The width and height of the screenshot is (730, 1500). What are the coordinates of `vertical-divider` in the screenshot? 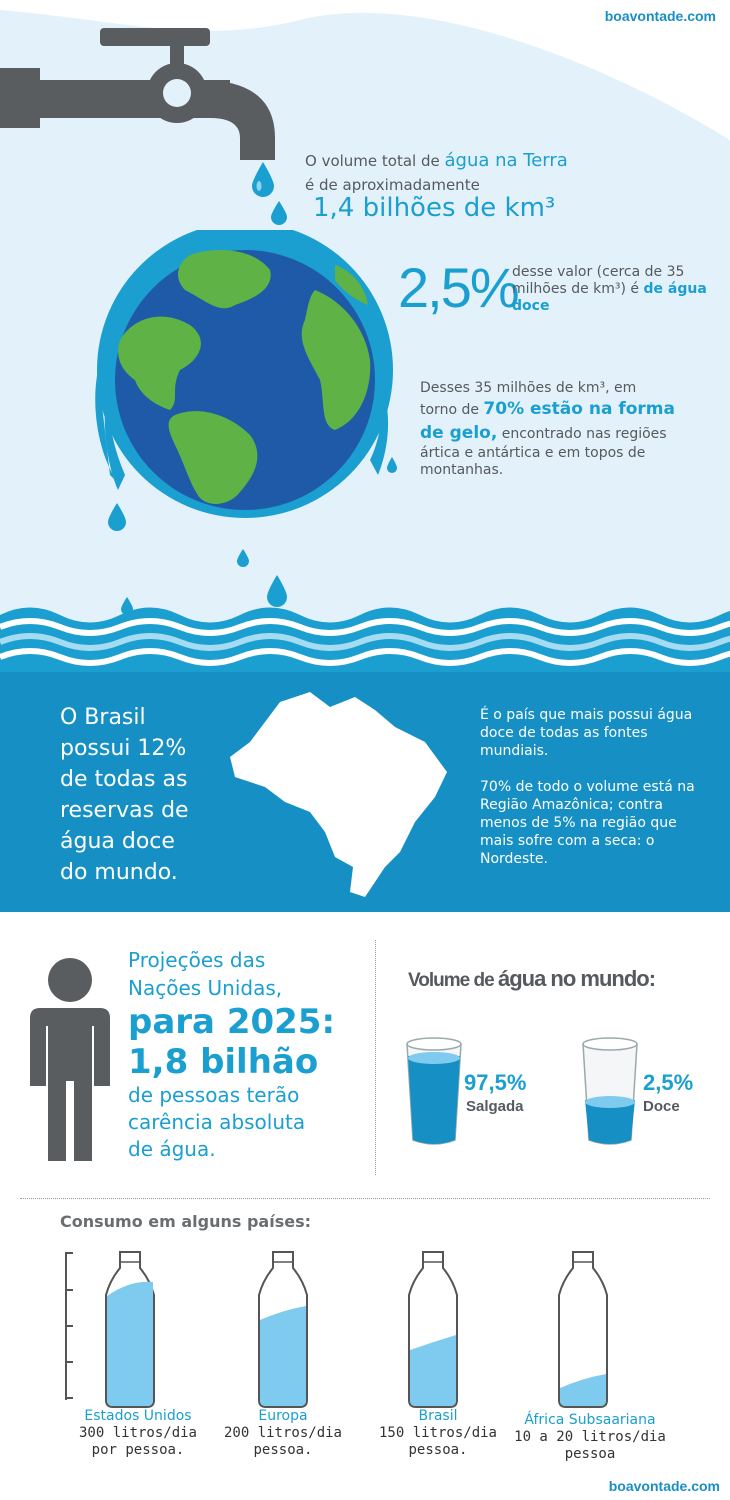 It's located at (375, 1057).